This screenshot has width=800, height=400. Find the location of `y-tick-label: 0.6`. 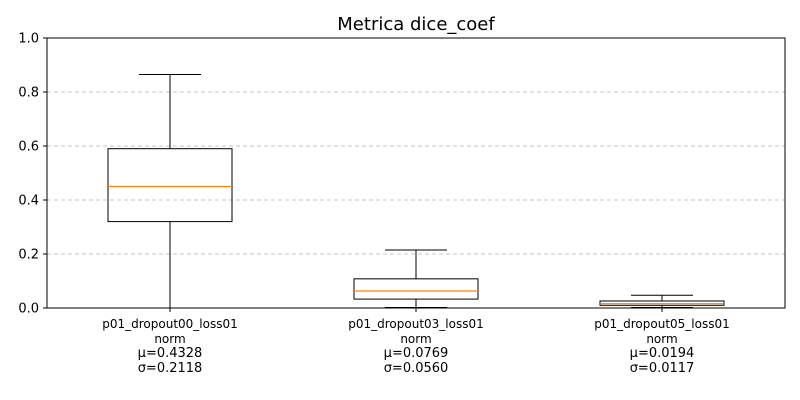

y-tick-label: 0.6 is located at coordinates (28, 147).